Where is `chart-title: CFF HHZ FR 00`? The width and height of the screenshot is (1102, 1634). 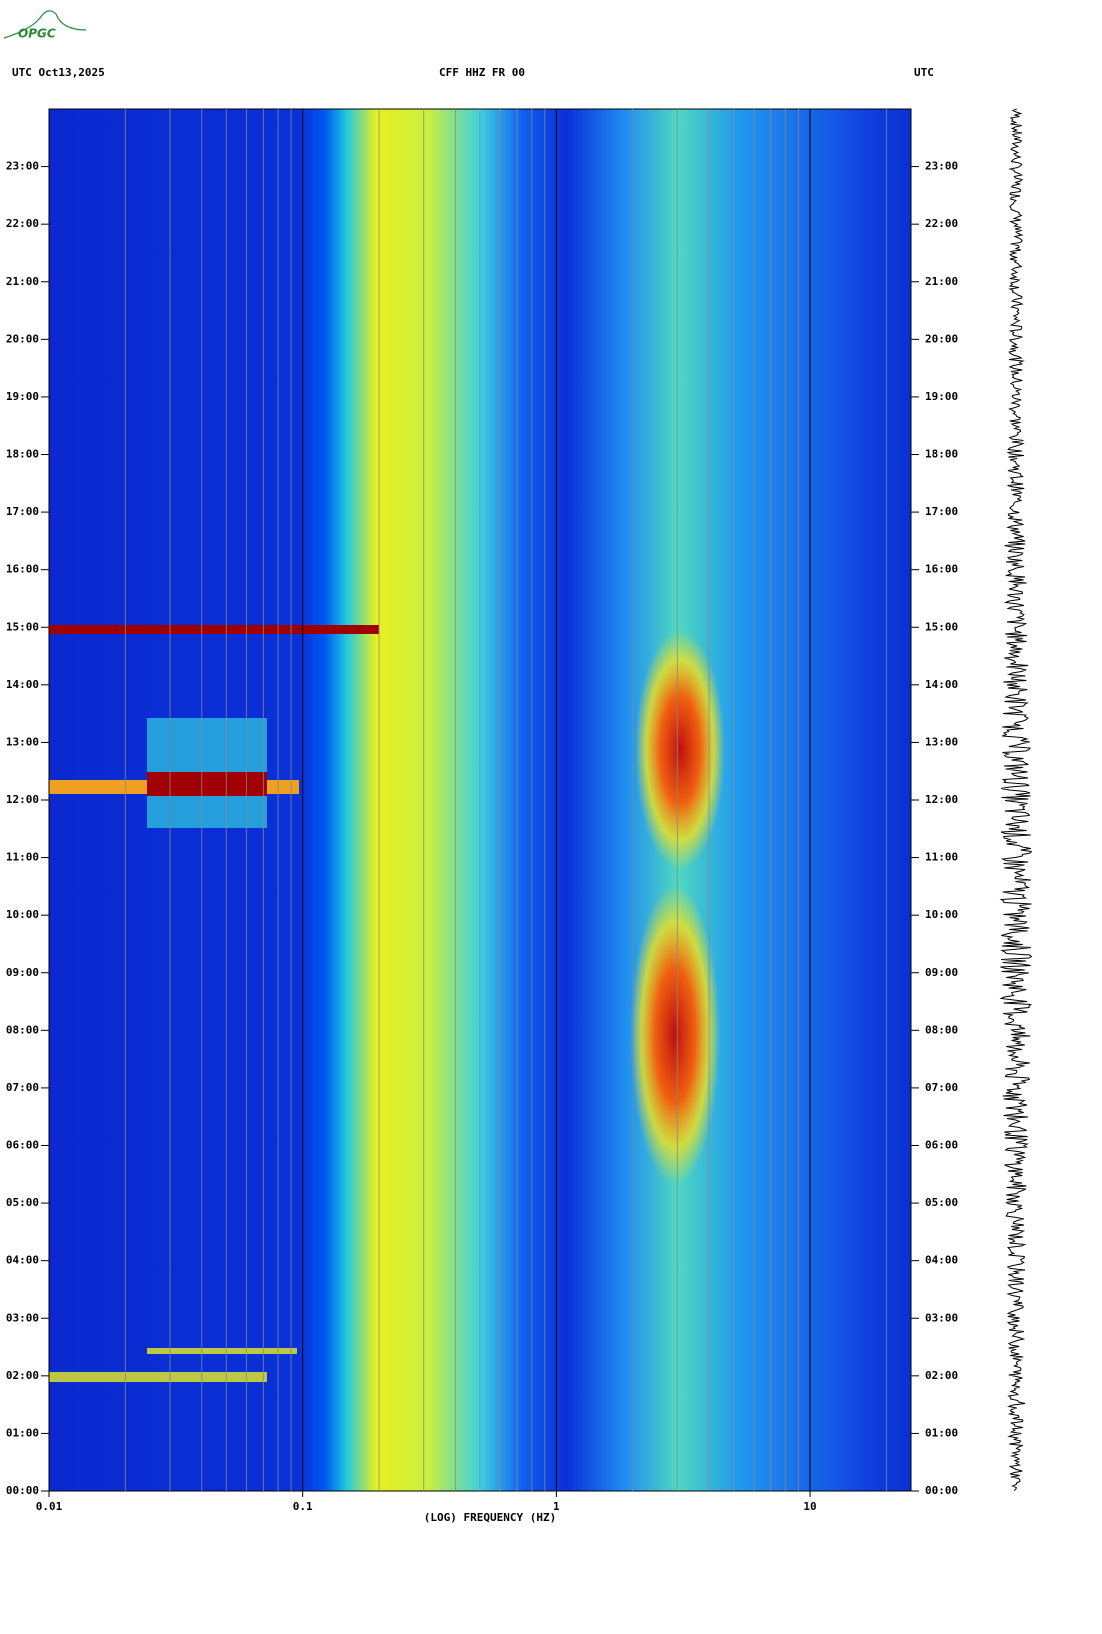 chart-title: CFF HHZ FR 00 is located at coordinates (482, 72).